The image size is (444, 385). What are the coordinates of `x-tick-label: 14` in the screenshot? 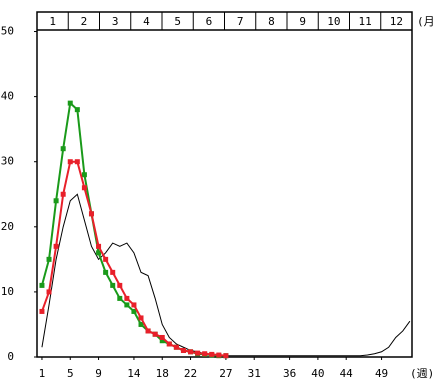 It's located at (134, 373).